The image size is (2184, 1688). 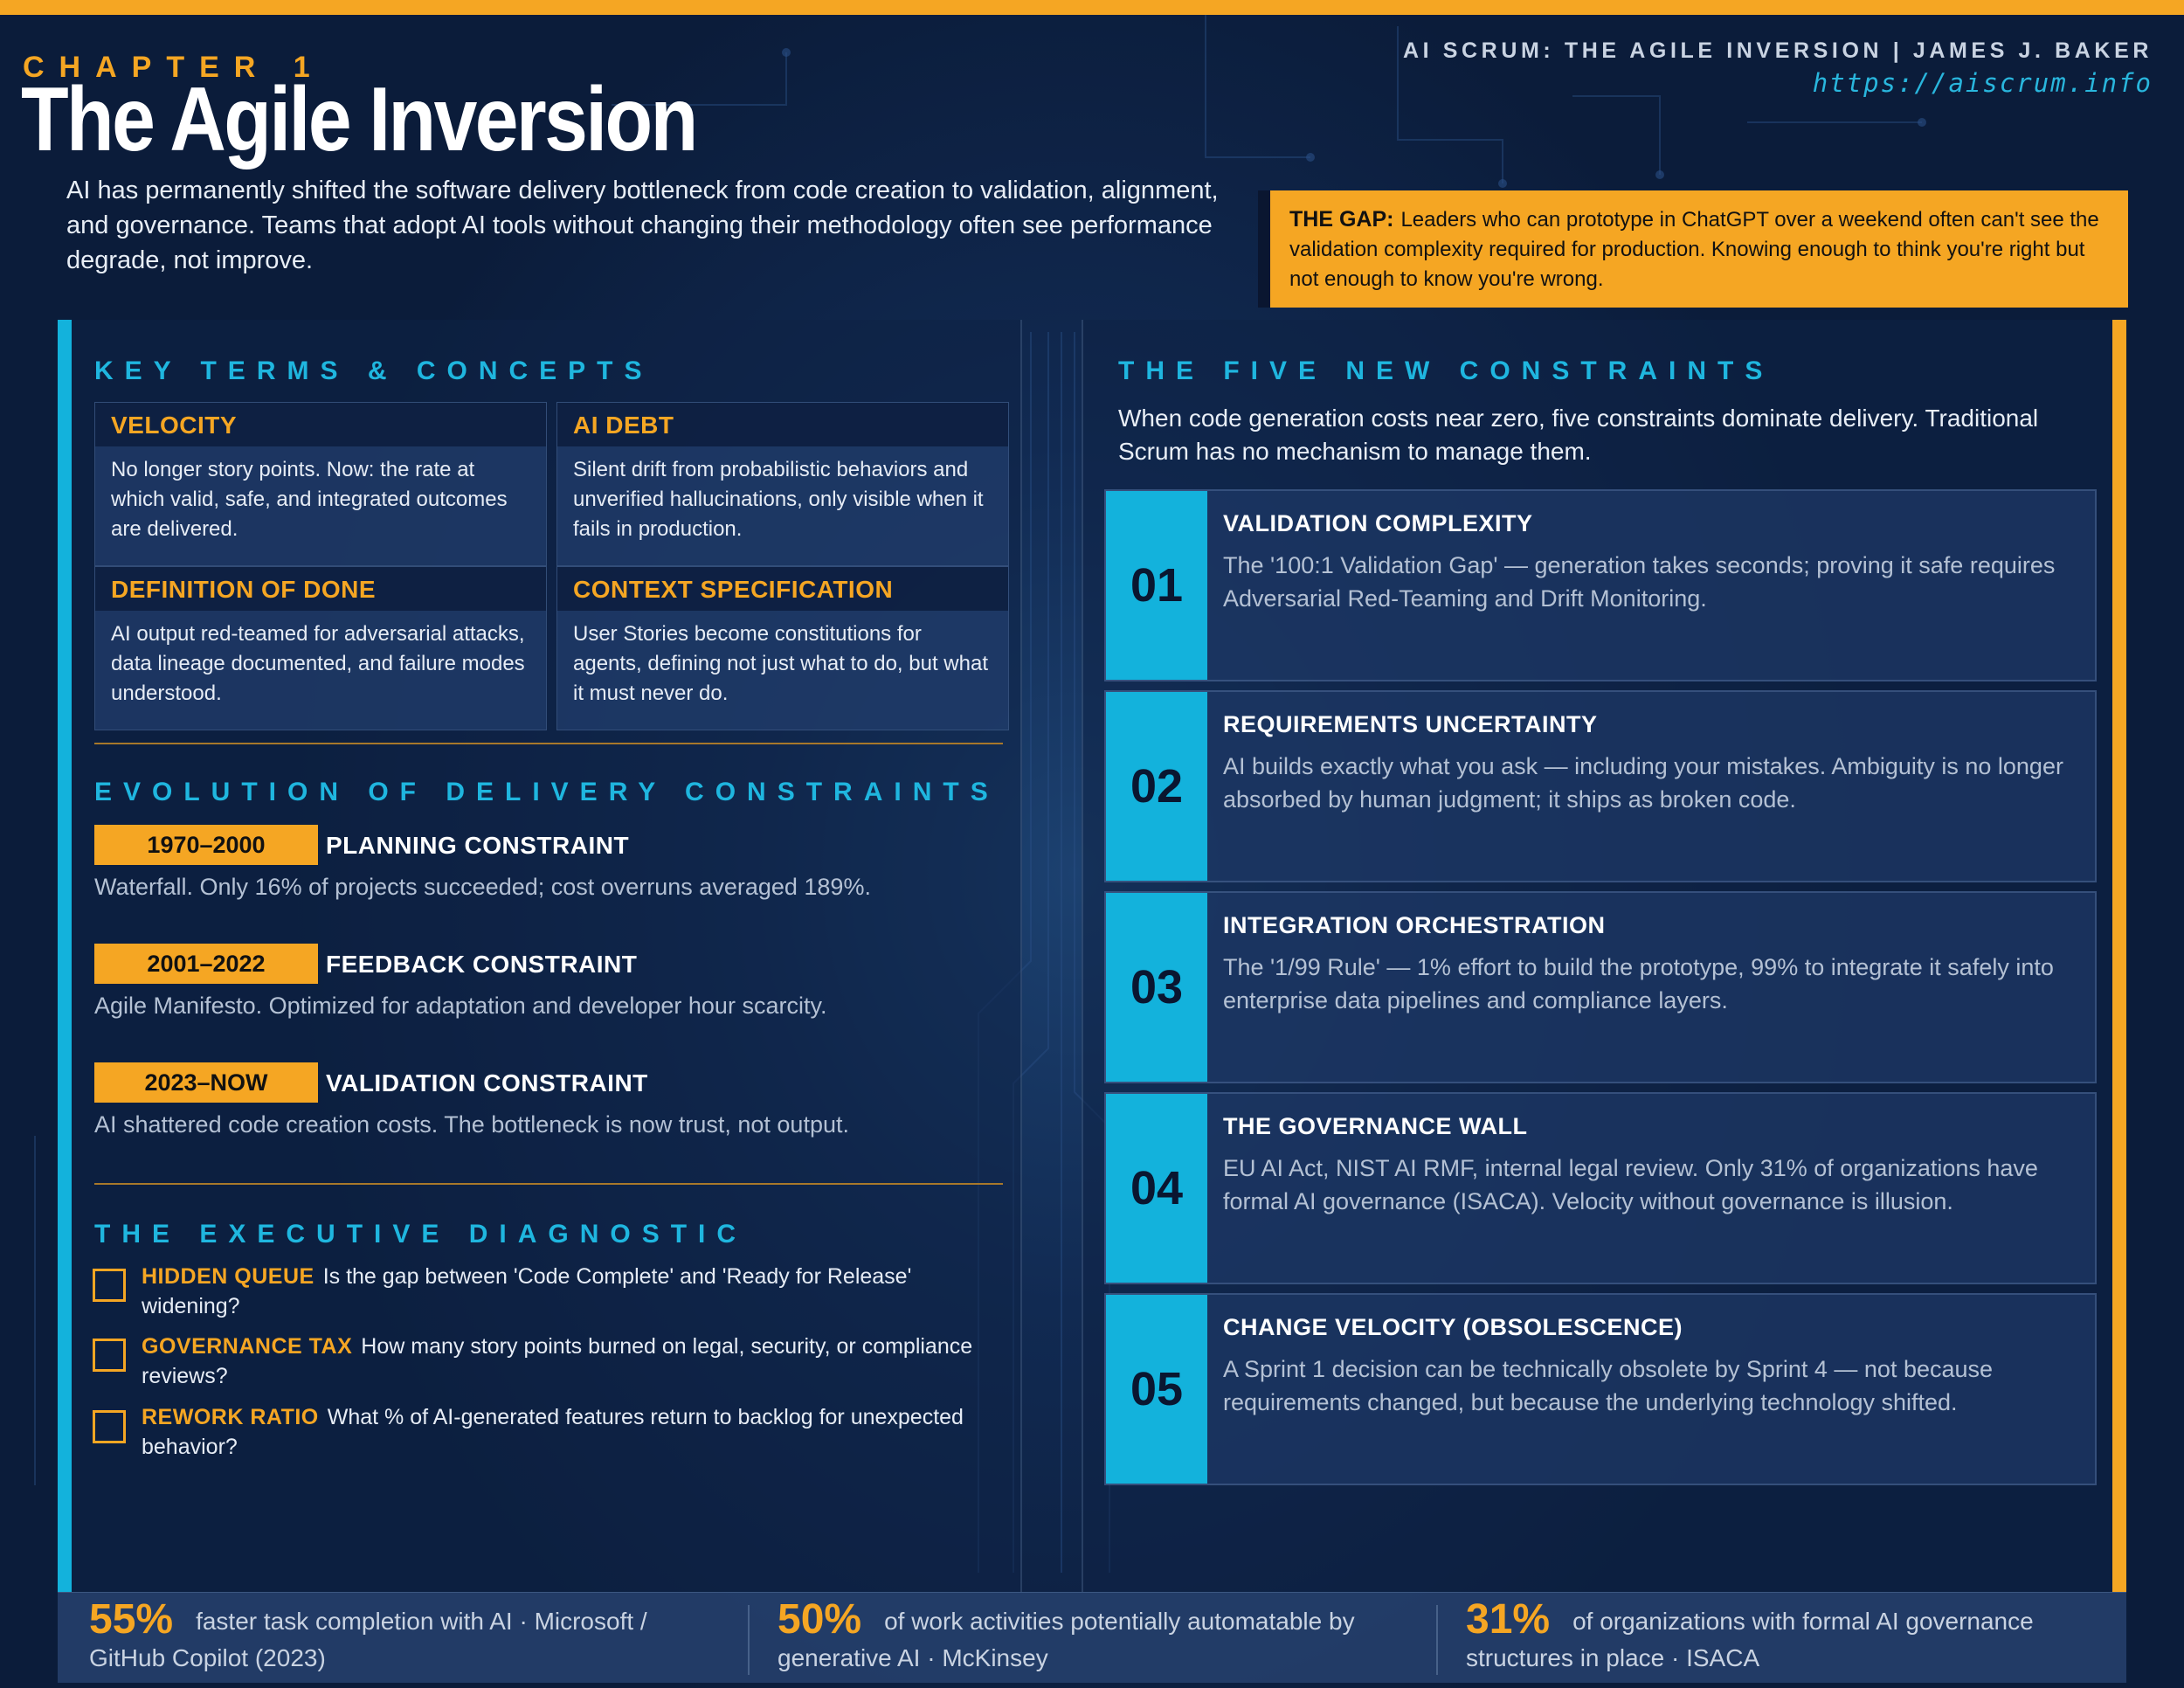 What do you see at coordinates (206, 845) in the screenshot?
I see `era-years: 1970–2000` at bounding box center [206, 845].